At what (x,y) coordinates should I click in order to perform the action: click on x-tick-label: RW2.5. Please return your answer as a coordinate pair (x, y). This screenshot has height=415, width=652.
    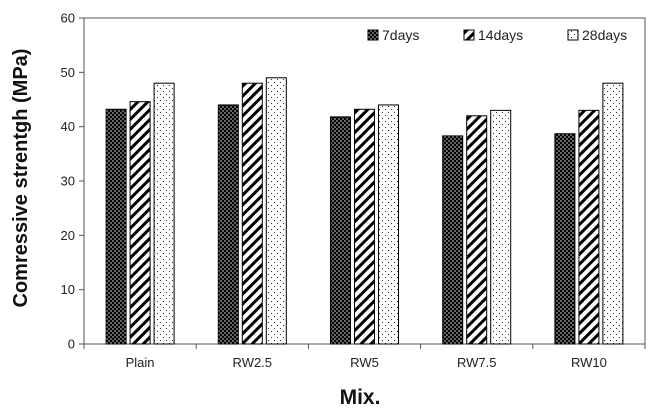
    Looking at the image, I should click on (253, 362).